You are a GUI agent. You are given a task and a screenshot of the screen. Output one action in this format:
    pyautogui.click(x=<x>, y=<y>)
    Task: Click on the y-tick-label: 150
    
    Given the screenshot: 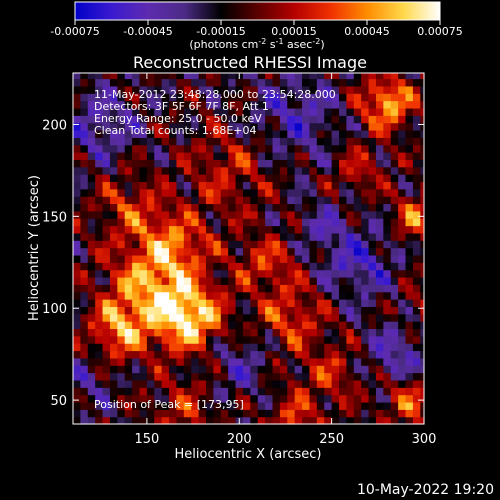 What is the action you would take?
    pyautogui.click(x=54, y=217)
    